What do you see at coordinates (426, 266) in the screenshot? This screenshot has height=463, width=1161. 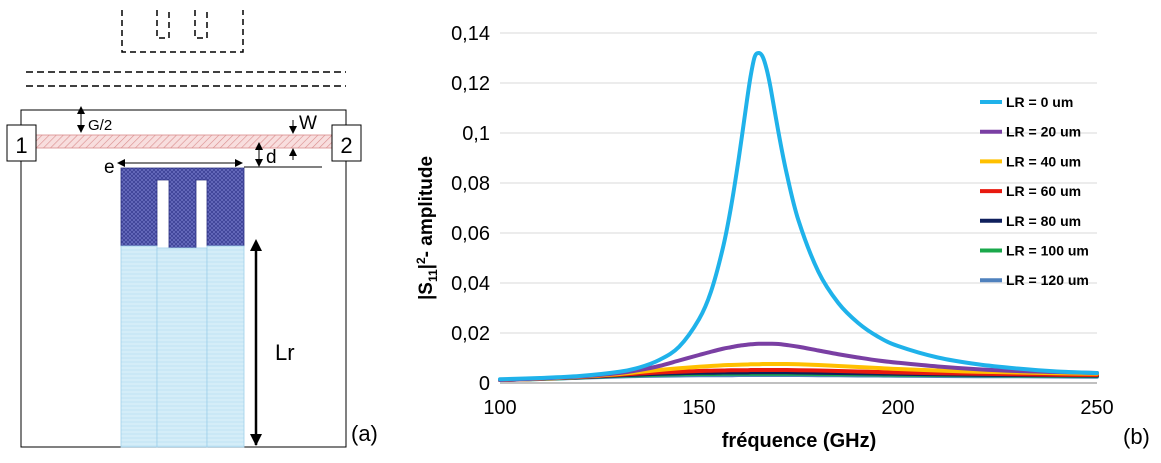 I see `y-title-mid: |` at bounding box center [426, 266].